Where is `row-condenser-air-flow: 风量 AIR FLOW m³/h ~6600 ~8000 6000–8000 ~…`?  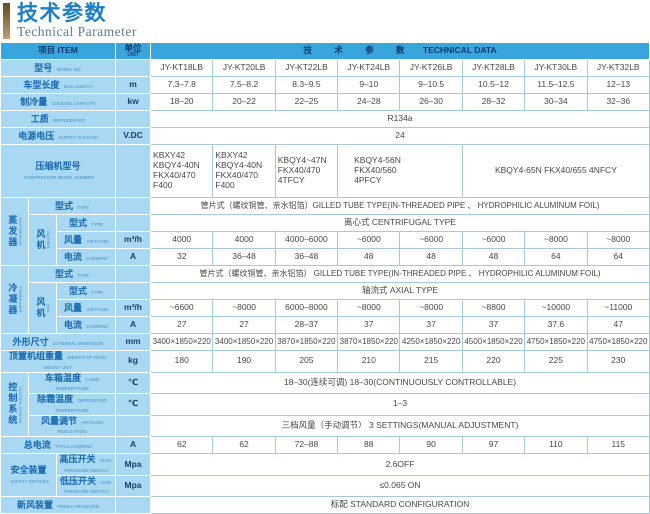
row-condenser-air-flow: 风量 AIR FLOW m³/h ~6600 ~8000 6000–8000 ~… is located at coordinates (325, 308).